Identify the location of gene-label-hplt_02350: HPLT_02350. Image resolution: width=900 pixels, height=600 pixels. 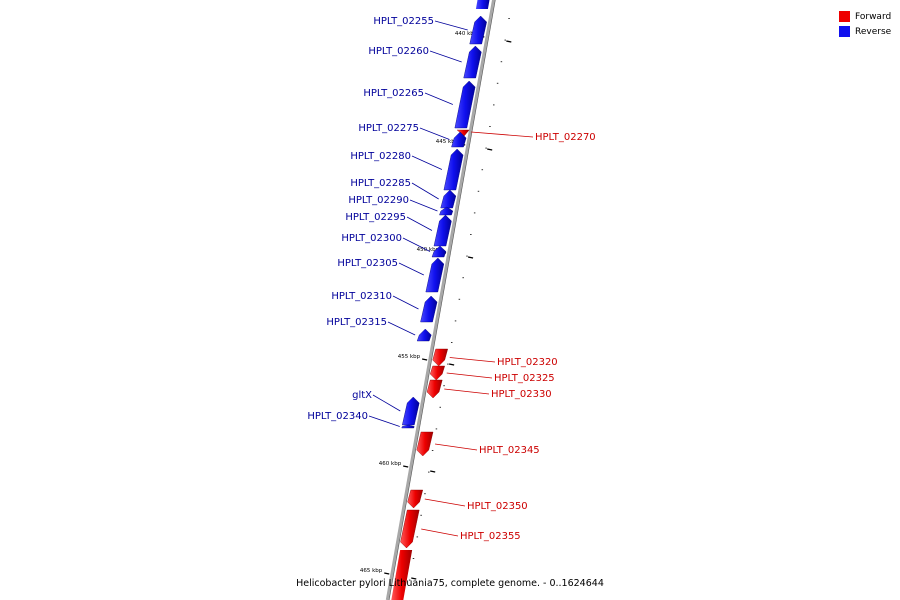
(497, 506).